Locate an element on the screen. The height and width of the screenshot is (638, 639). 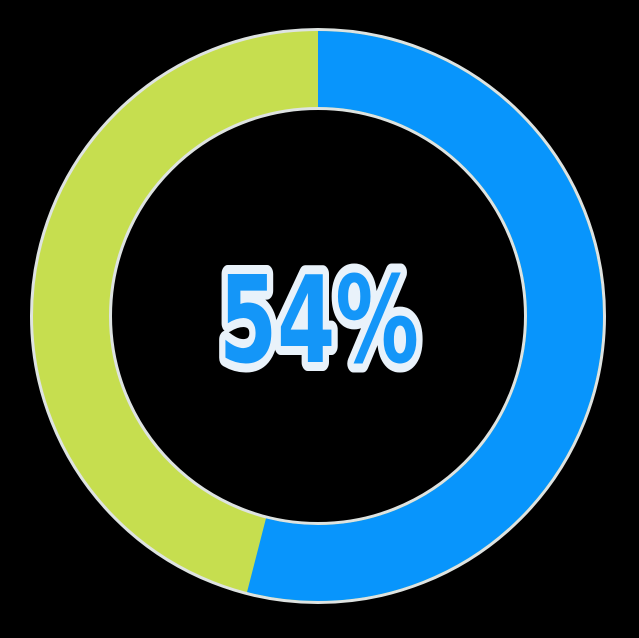
donut-center-label-outline: 54% is located at coordinates (319, 321).